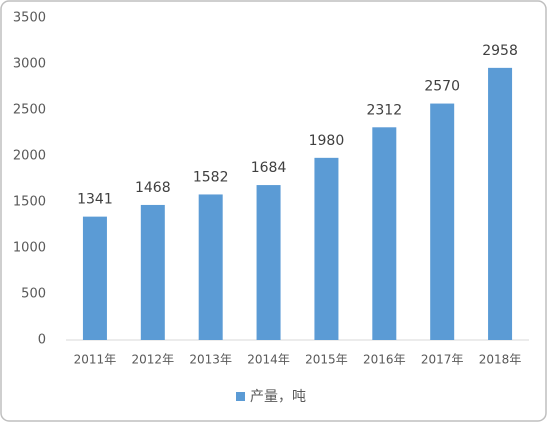 The image size is (548, 423). I want to click on data-label: 2958, so click(500, 51).